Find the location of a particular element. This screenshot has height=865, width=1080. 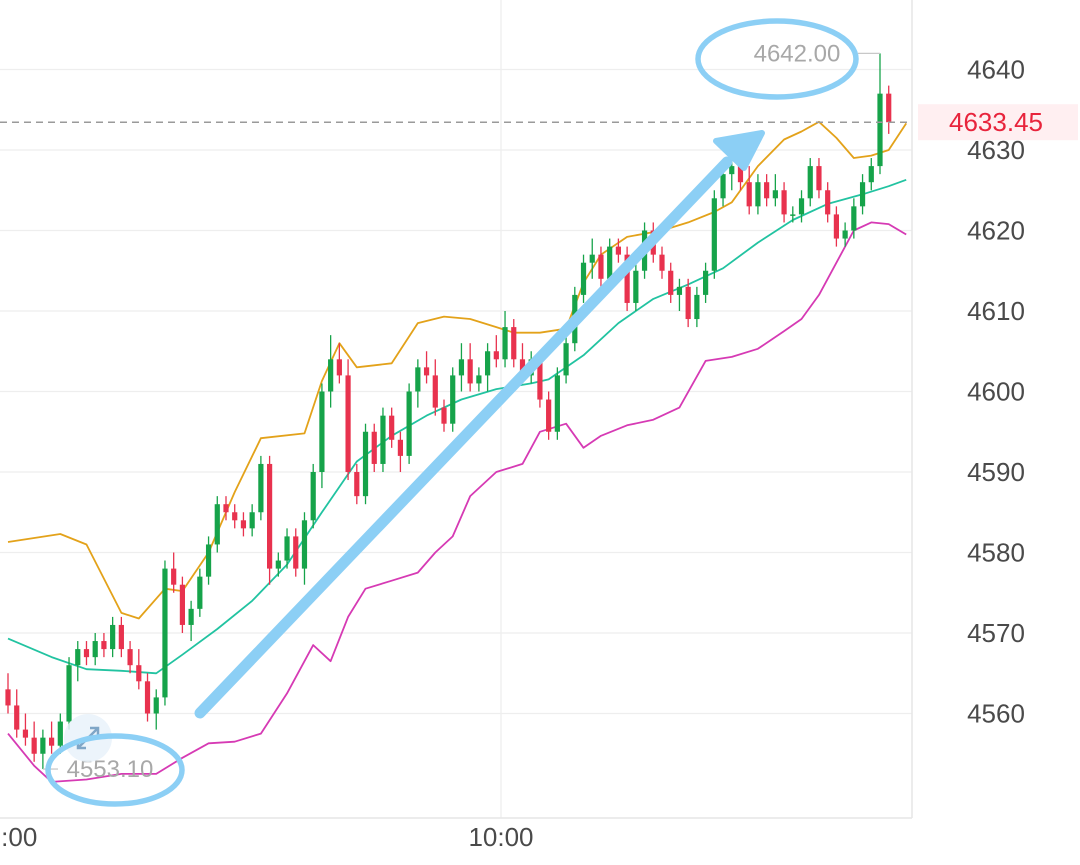

low-annotation-ellipse is located at coordinates (115, 770).